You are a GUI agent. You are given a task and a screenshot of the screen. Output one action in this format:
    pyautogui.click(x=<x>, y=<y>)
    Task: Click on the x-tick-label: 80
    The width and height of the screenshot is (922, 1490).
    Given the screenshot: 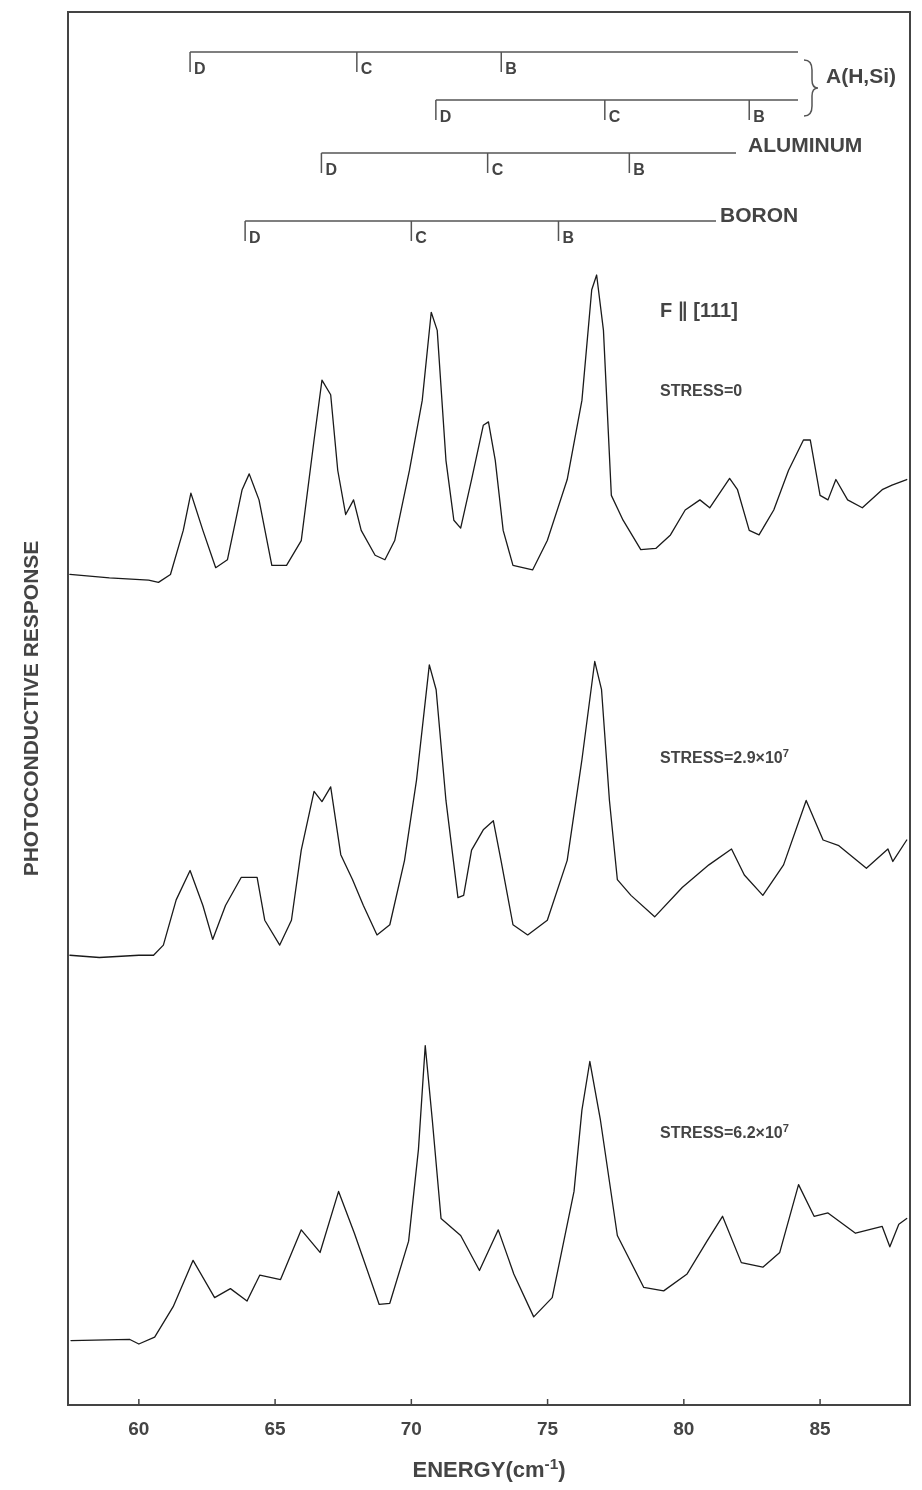 What is the action you would take?
    pyautogui.click(x=684, y=1428)
    